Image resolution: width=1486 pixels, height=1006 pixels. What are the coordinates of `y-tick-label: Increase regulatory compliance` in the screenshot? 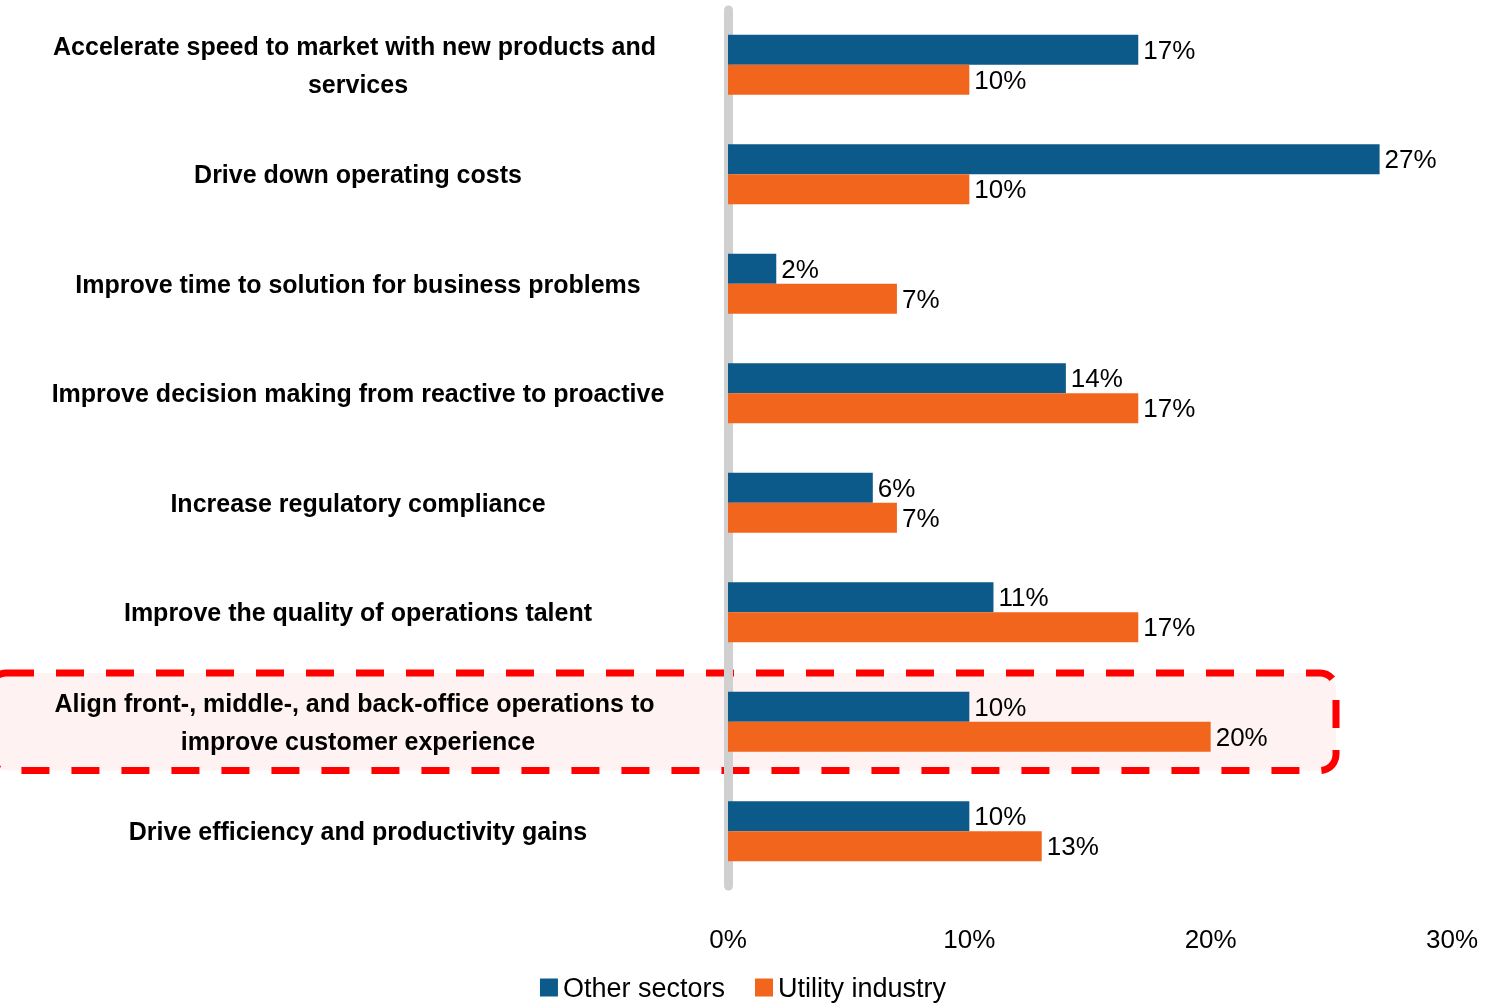 It's located at (358, 502).